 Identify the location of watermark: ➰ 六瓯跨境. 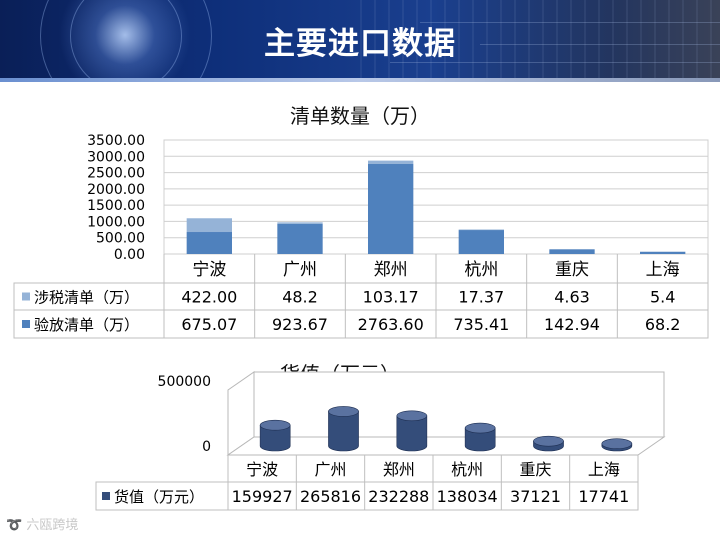
(42, 523).